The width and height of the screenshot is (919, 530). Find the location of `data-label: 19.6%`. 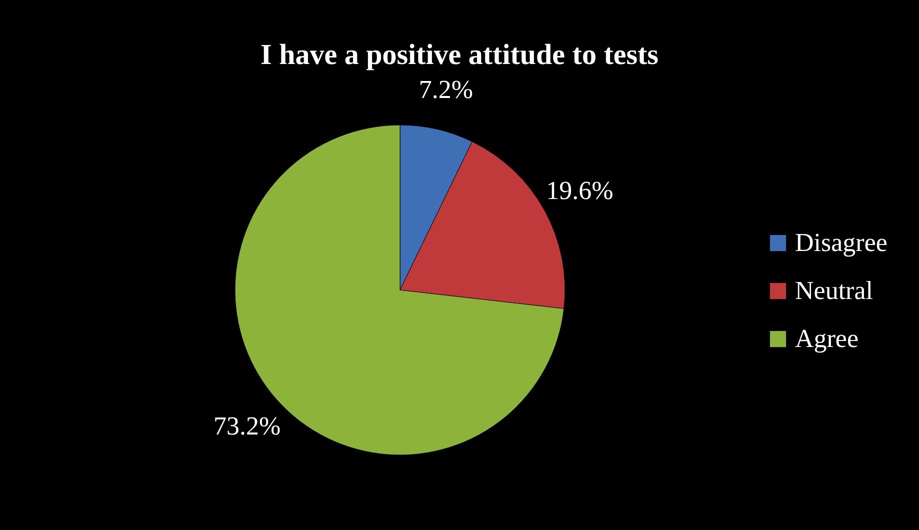

data-label: 19.6% is located at coordinates (580, 191).